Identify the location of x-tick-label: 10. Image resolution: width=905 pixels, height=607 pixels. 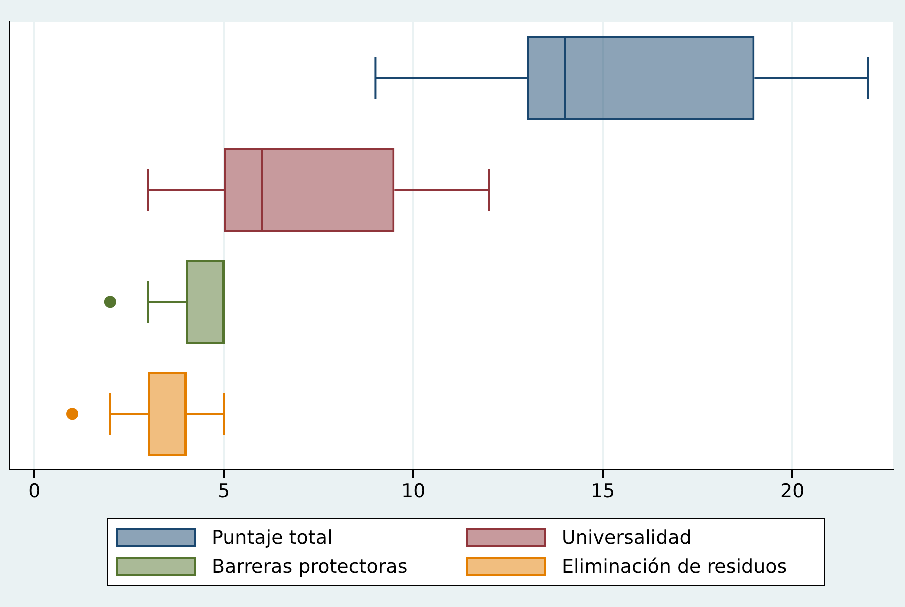
(414, 491).